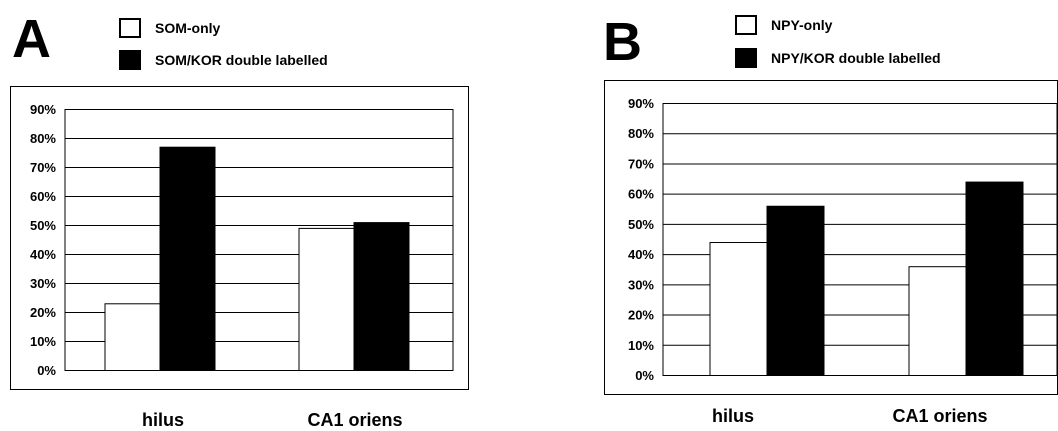  What do you see at coordinates (856, 58) in the screenshot?
I see `legend-label: NPY/KOR double labelled` at bounding box center [856, 58].